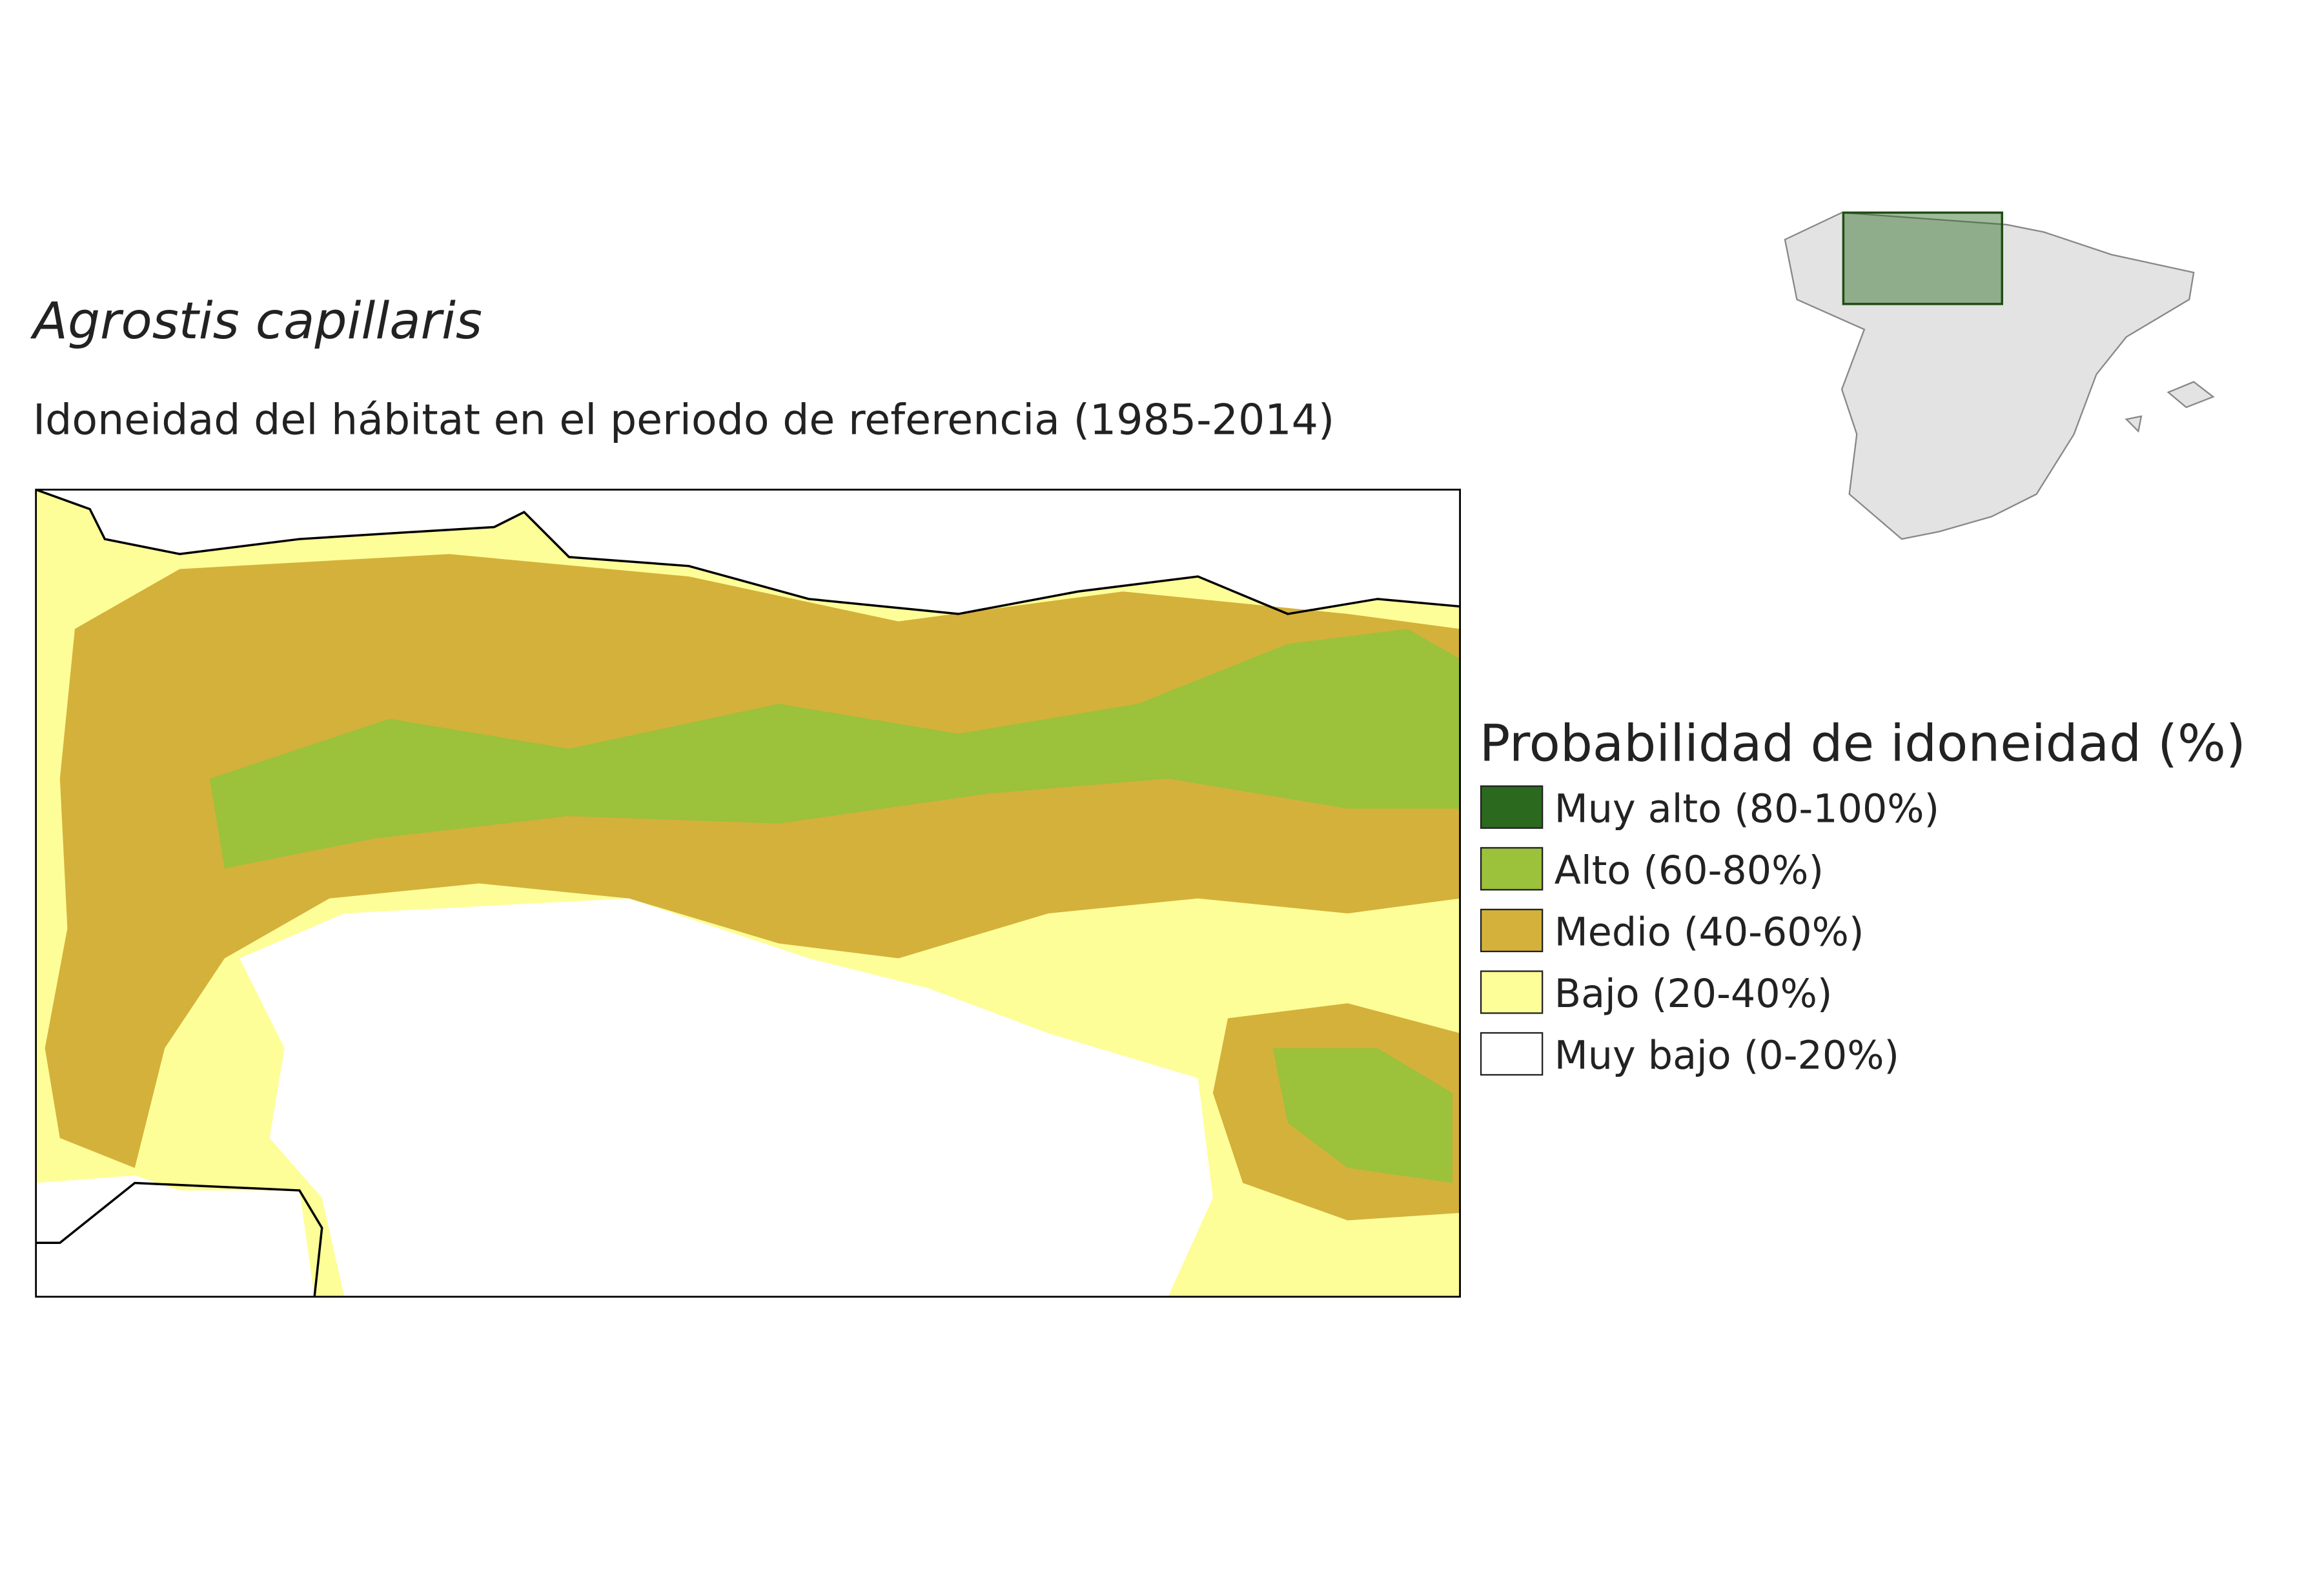 The height and width of the screenshot is (1579, 2324). I want to click on portugal, so click(175, 1236).